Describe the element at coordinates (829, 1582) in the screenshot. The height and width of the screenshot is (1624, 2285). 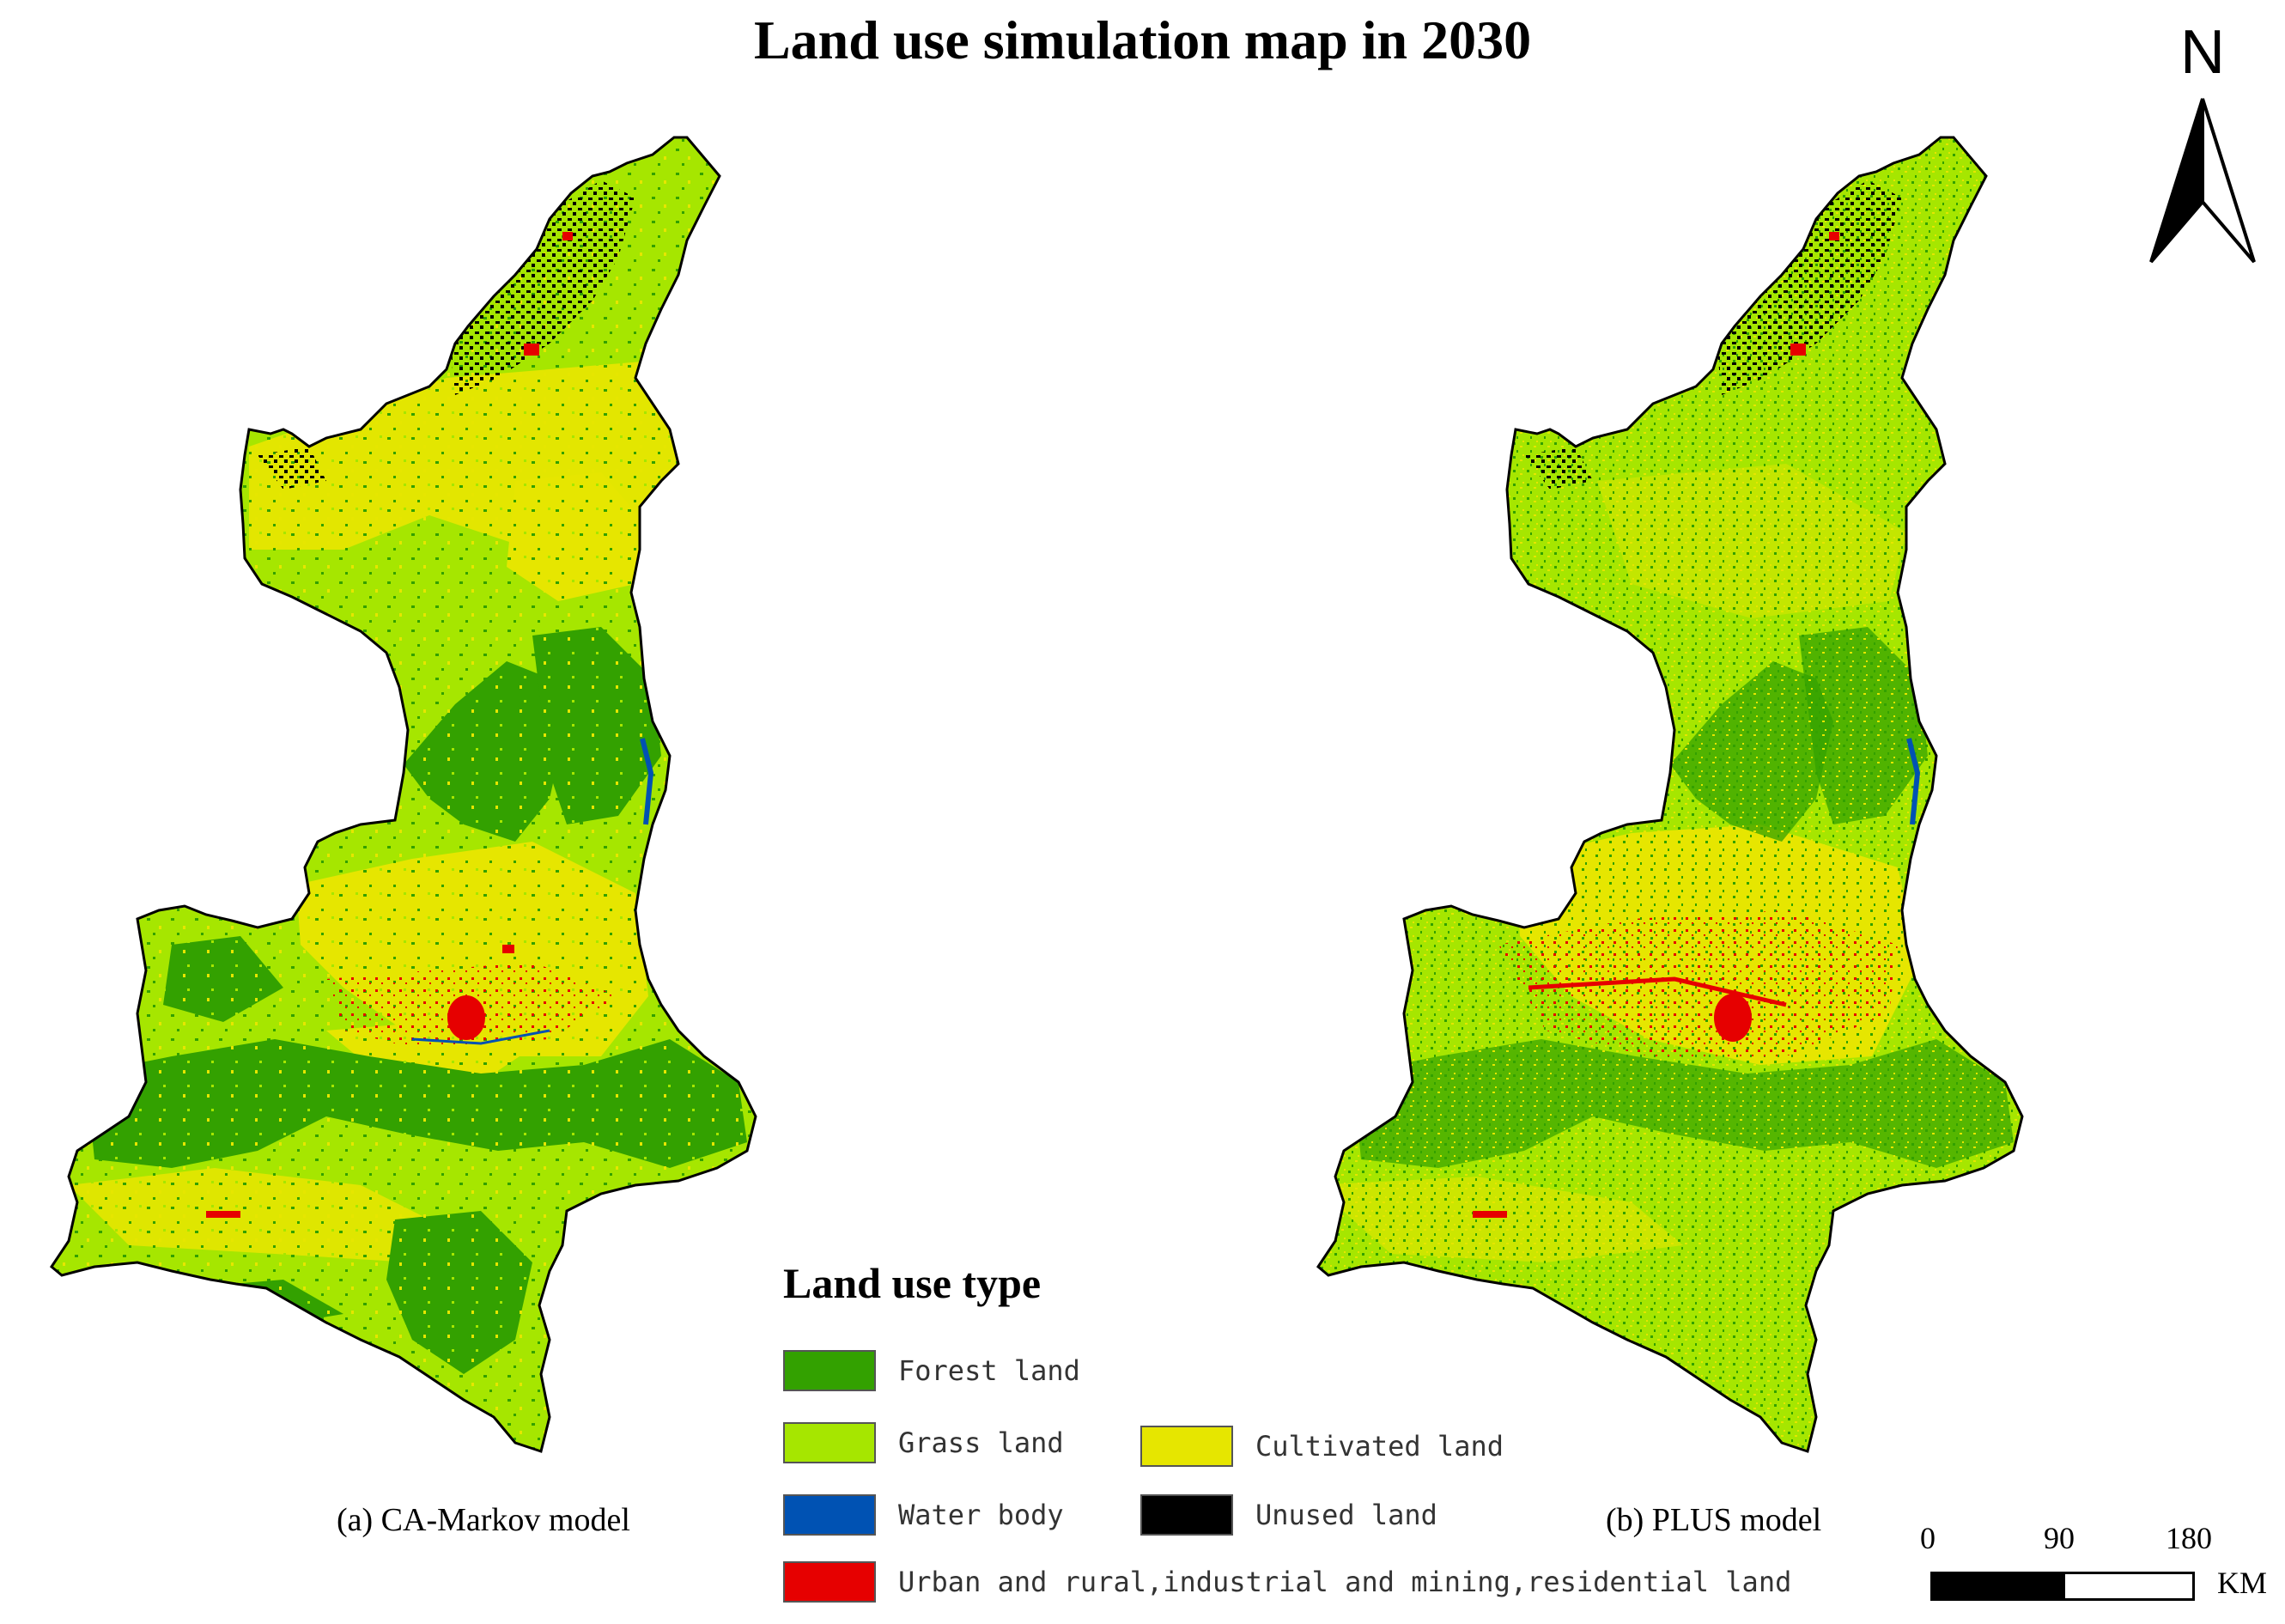
I see `legend-swatch-urban` at that location.